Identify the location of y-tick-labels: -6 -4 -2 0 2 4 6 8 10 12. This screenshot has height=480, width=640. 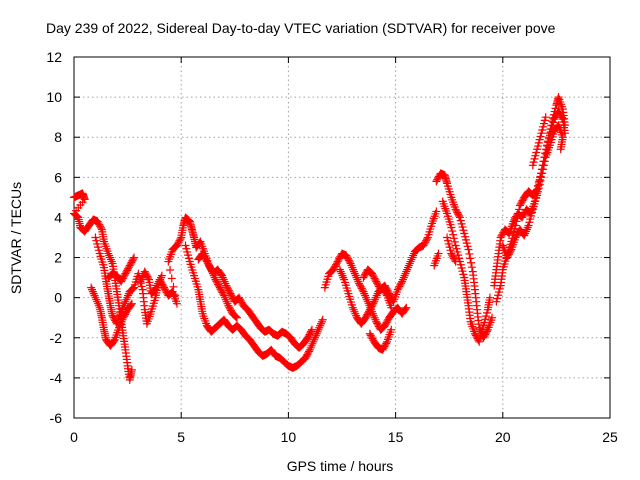
(54, 237).